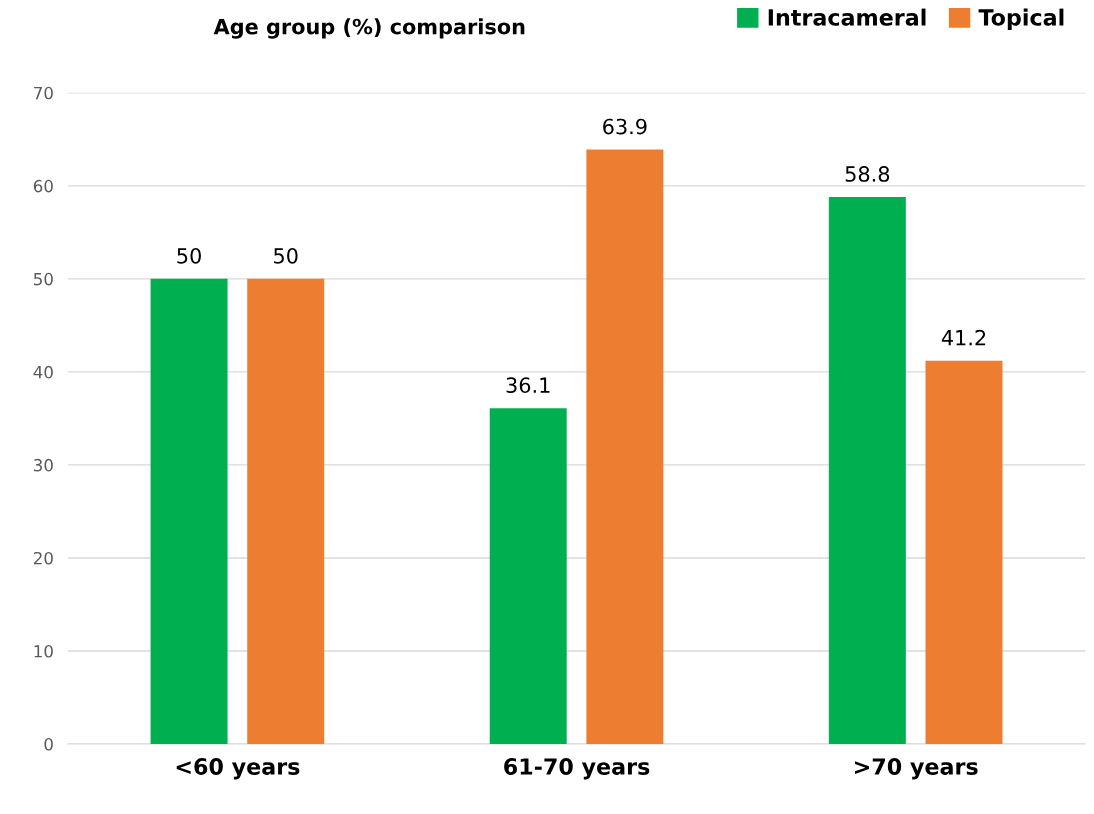  What do you see at coordinates (369, 28) in the screenshot?
I see `chart-title: Age group (%) comparison` at bounding box center [369, 28].